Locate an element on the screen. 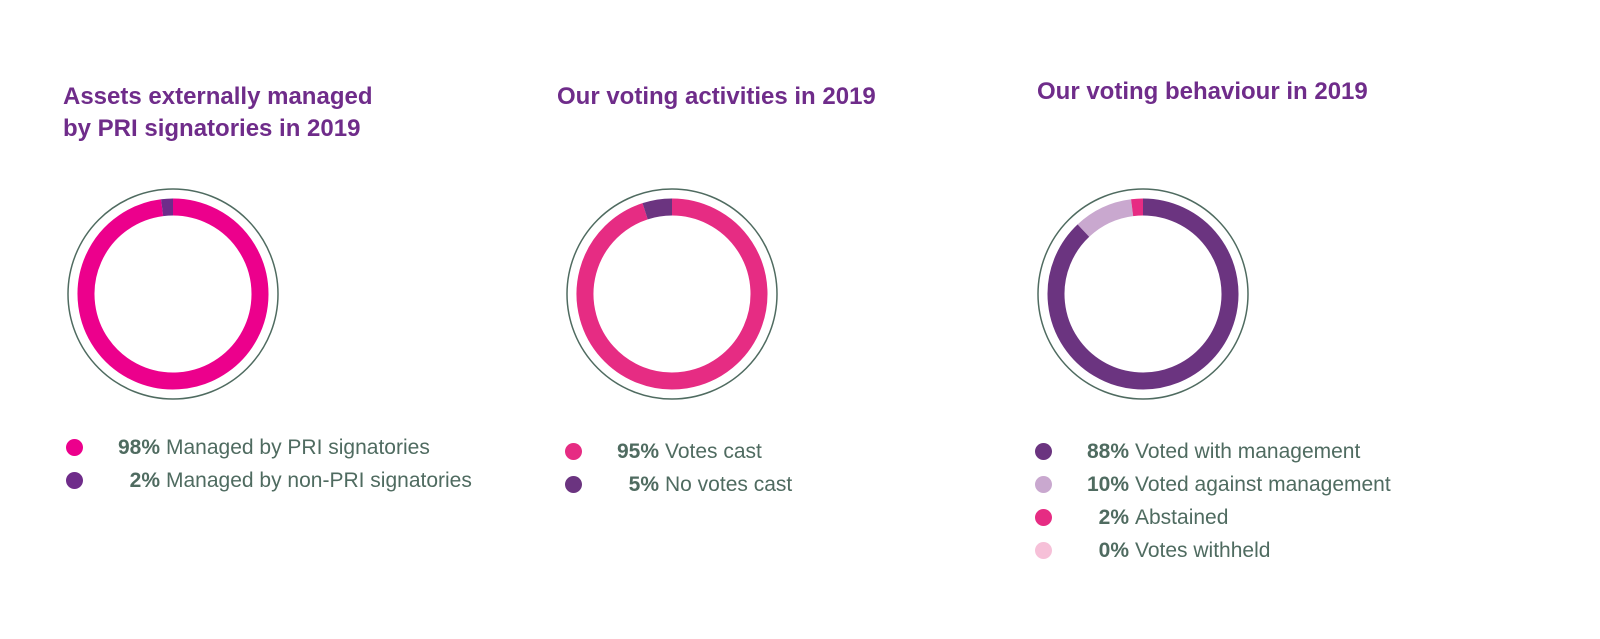 Image resolution: width=1600 pixels, height=639 pixels. legend-label: Managed by non-PRI signatories is located at coordinates (319, 480).